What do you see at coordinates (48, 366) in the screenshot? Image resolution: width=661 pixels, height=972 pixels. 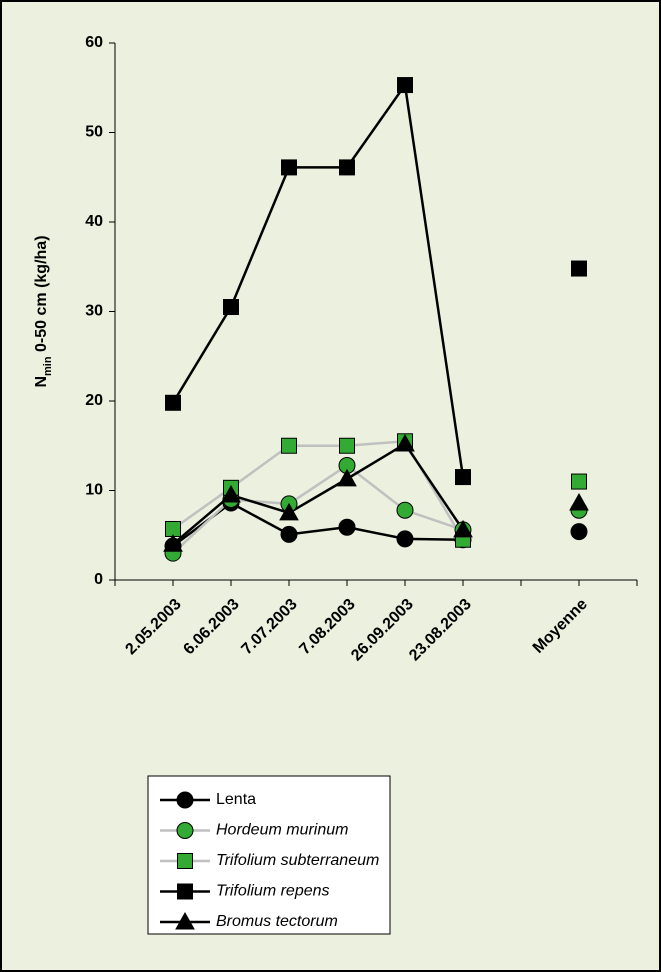 I see `y-axis-label-part: min` at bounding box center [48, 366].